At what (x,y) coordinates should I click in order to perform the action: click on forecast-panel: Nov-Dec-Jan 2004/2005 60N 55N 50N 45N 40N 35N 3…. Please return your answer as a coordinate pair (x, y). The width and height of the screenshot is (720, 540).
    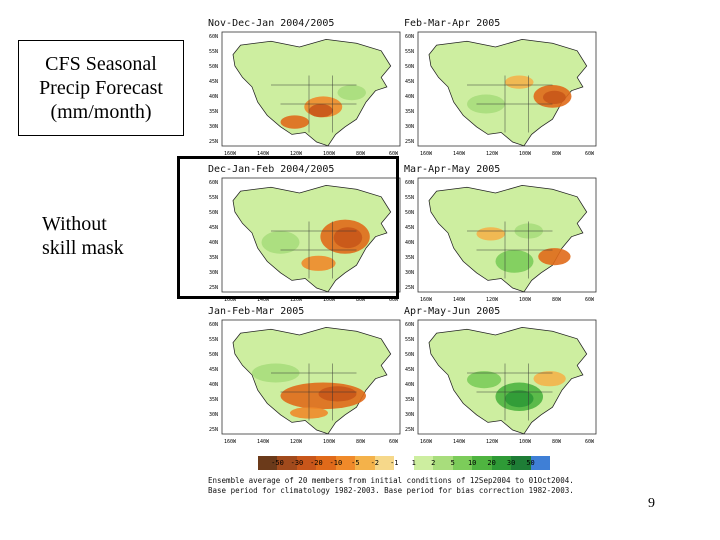
    Looking at the image, I should click on (305, 88).